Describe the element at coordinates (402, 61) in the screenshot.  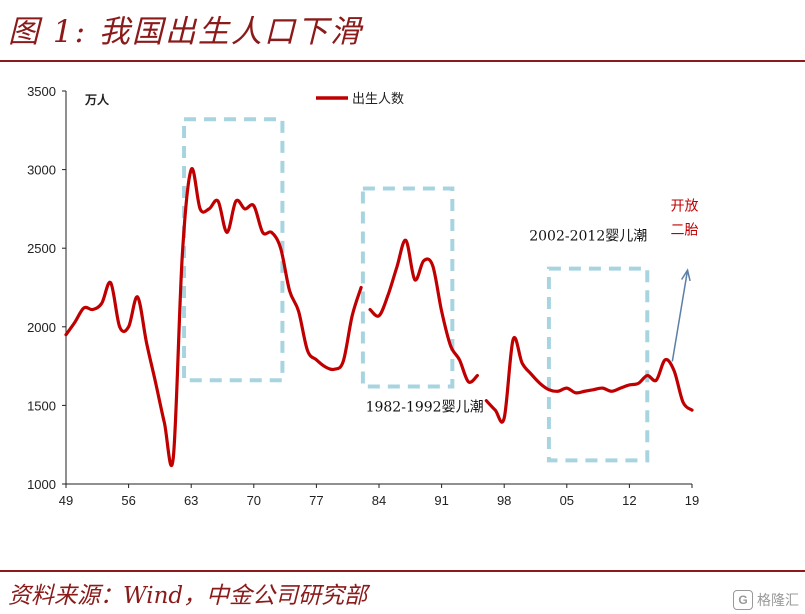
I see `title-rule` at that location.